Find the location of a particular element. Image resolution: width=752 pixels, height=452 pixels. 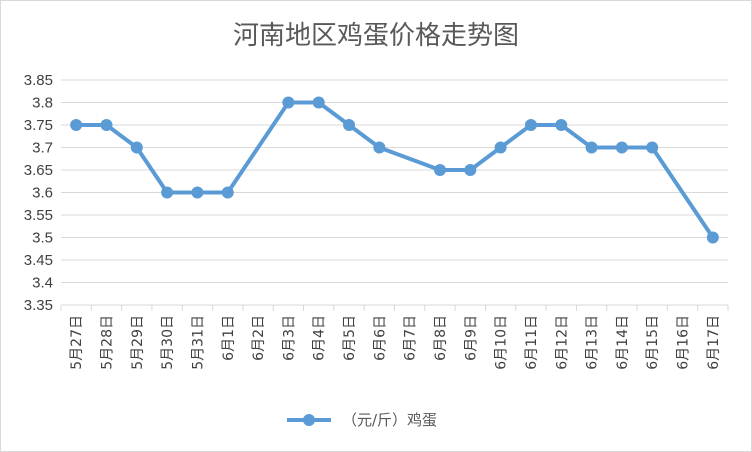

y-tick-label: 3.8 is located at coordinates (42, 103).